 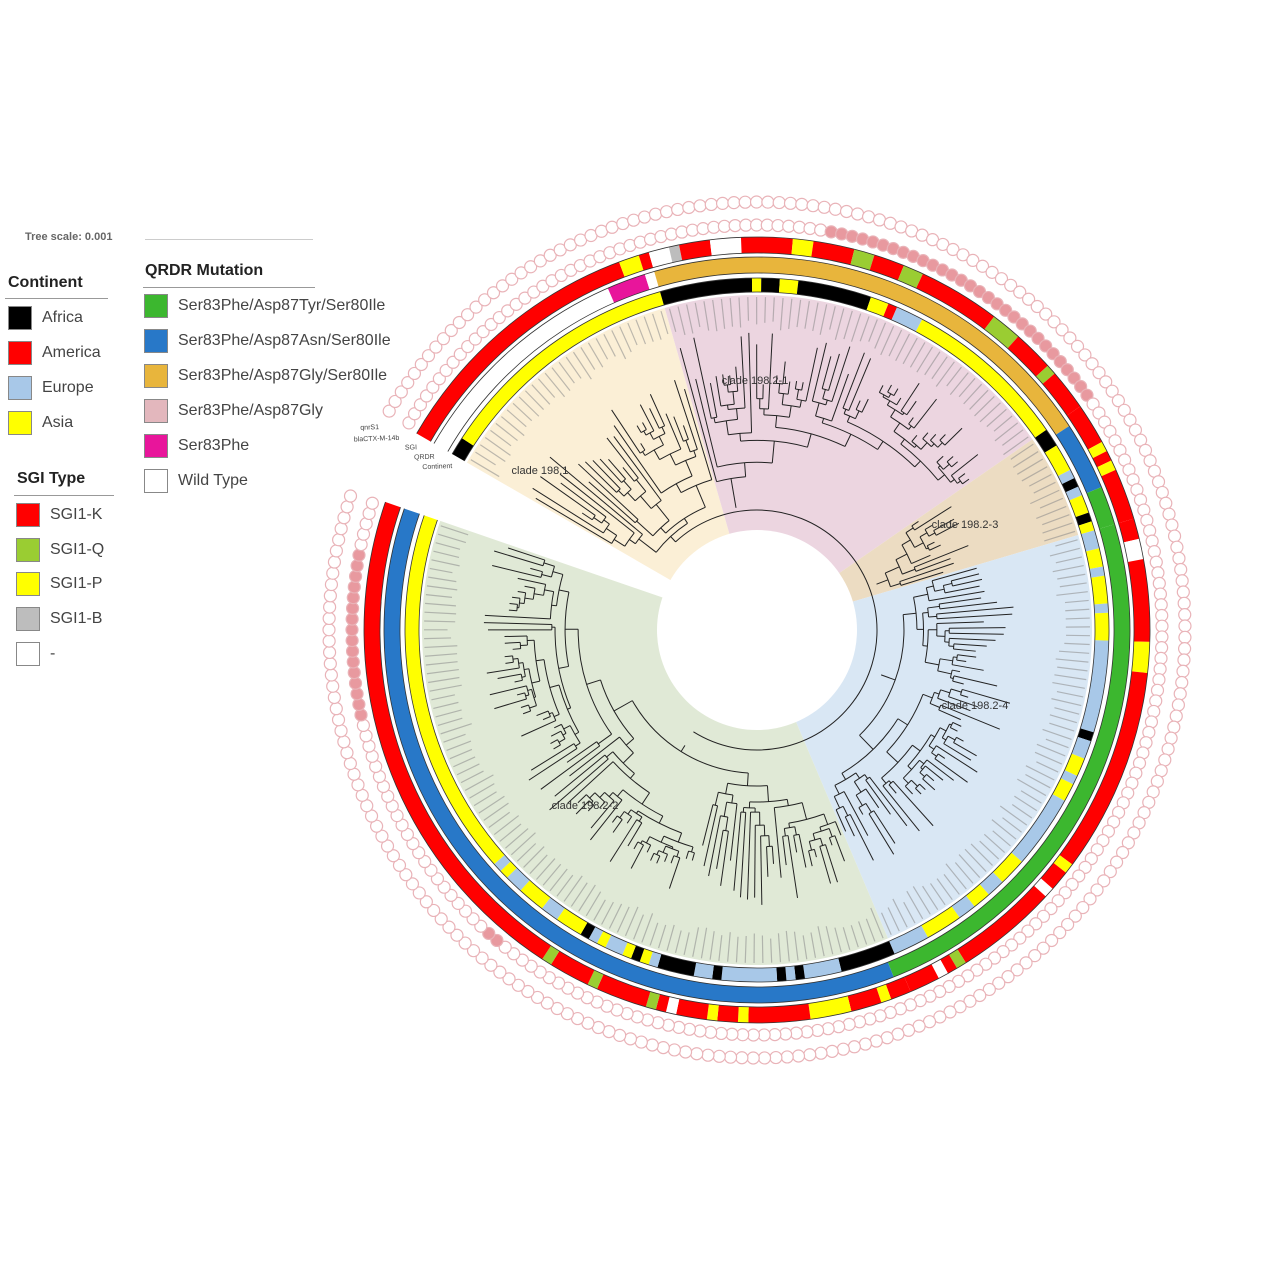 I want to click on legend-label: Ser83Phe/Asp87Asn/Ser80Ile, so click(x=284, y=340).